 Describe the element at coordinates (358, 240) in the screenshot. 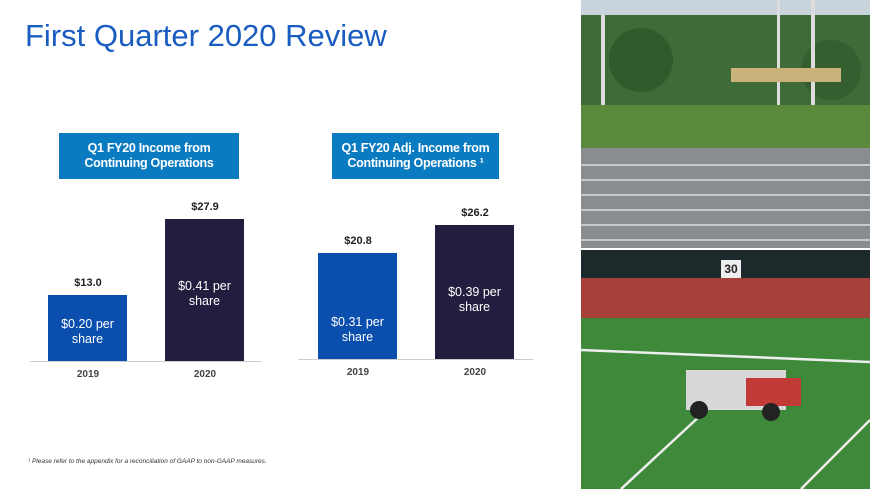

I see `value-label: $20.8` at that location.